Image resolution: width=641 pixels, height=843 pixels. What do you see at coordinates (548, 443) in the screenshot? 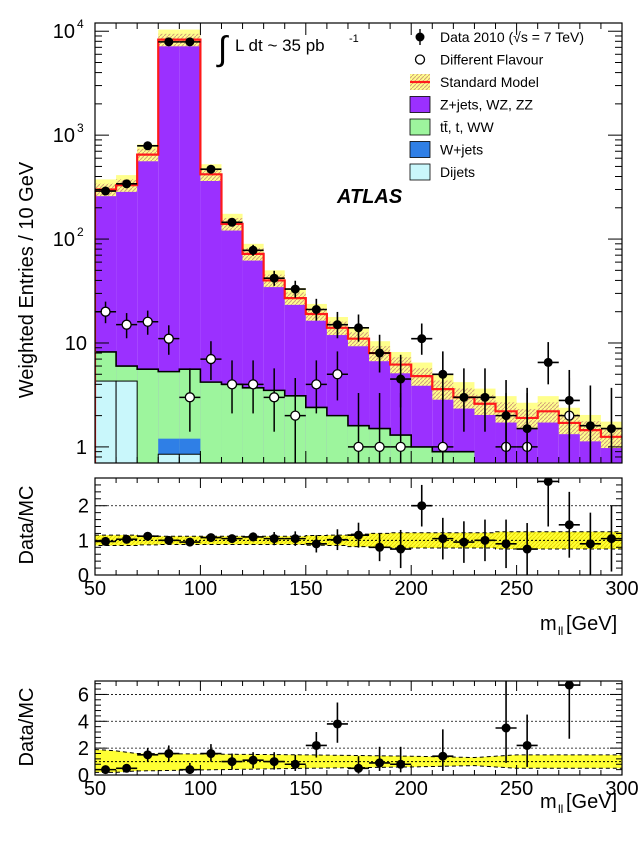
I see `zjets-bar` at bounding box center [548, 443].